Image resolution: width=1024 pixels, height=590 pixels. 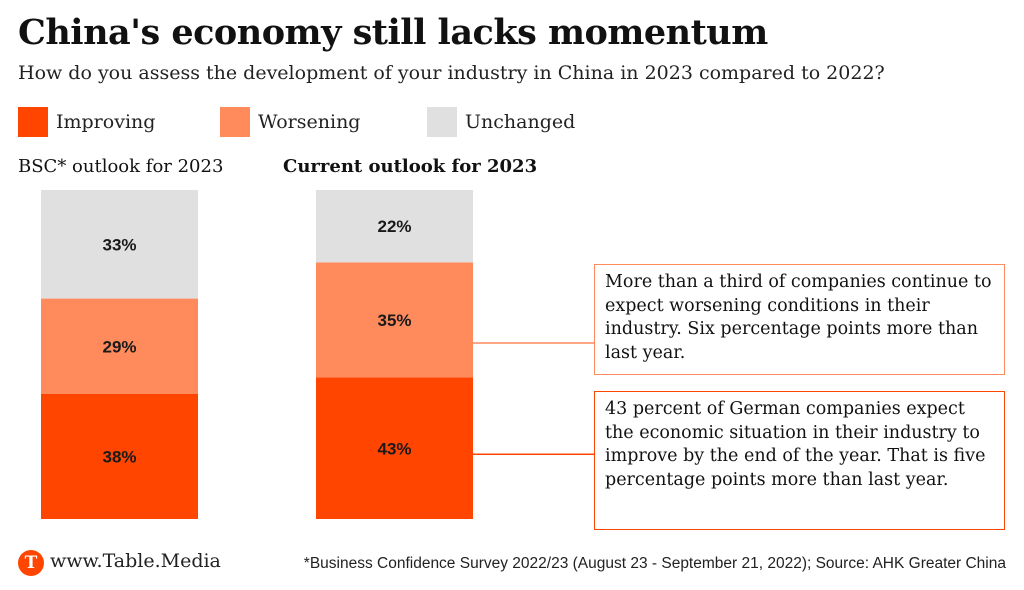 I want to click on legend-label-improving: Improving, so click(x=106, y=122).